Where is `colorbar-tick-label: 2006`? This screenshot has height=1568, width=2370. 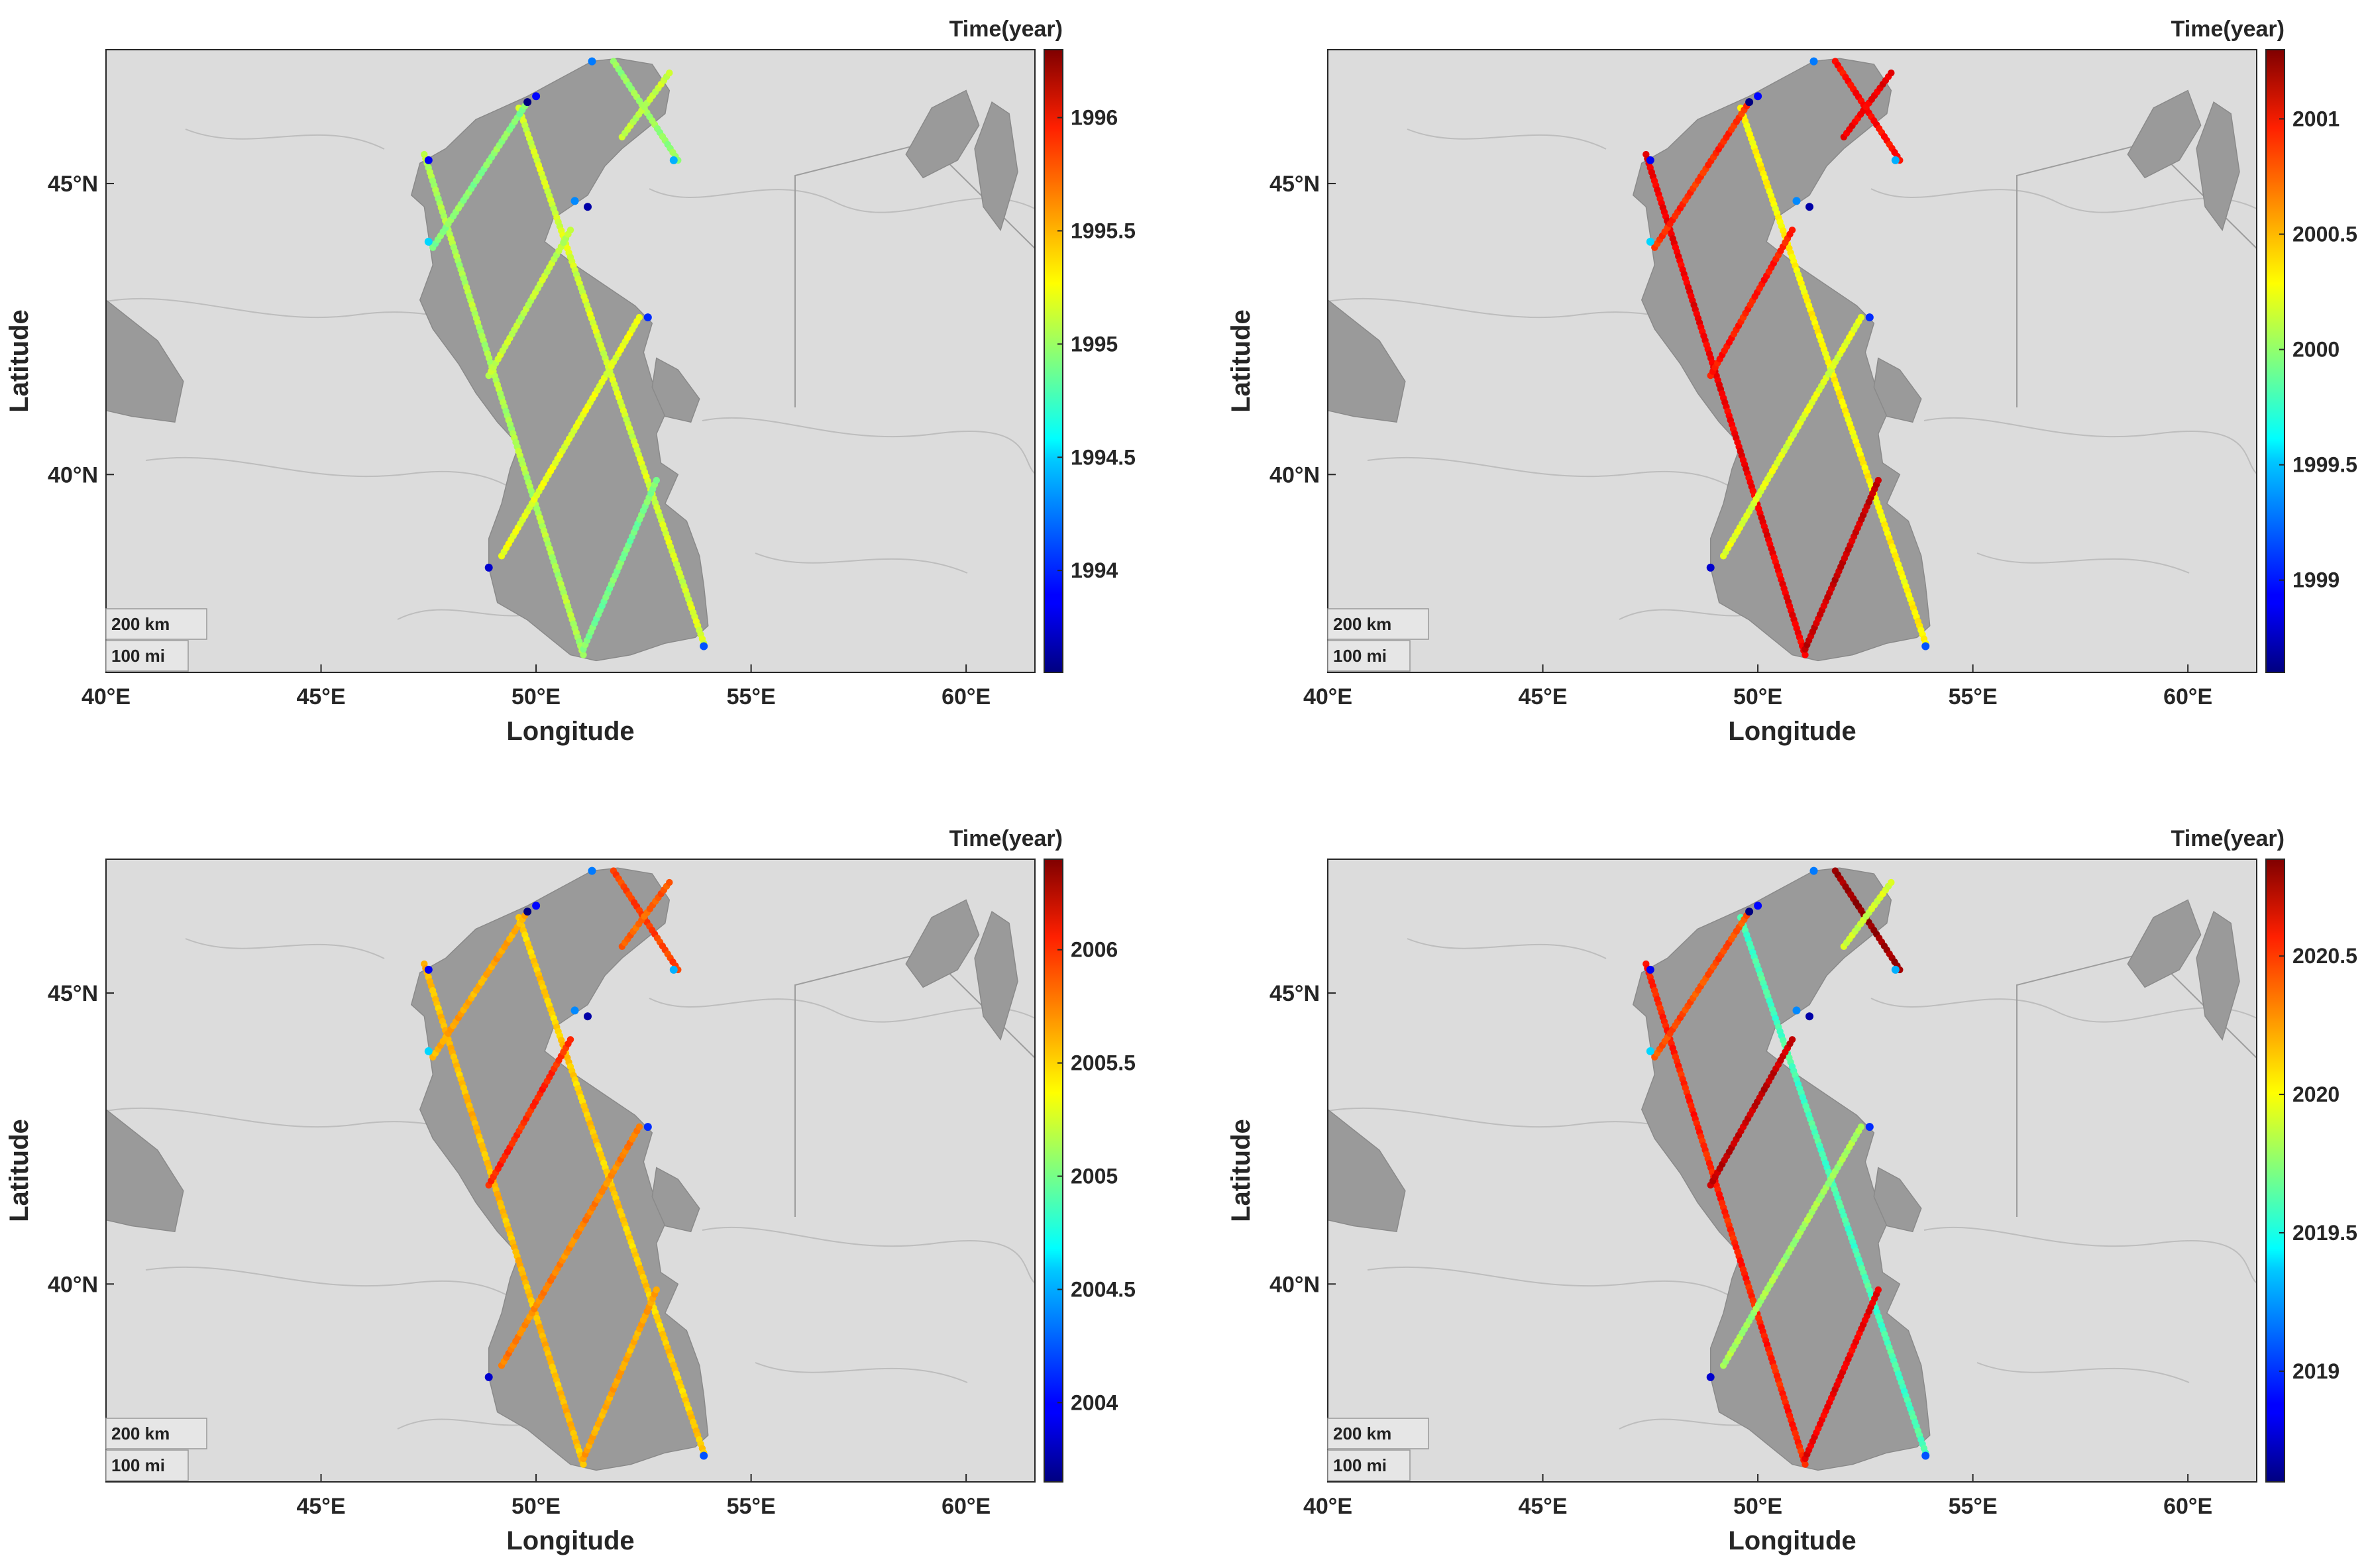
colorbar-tick-label: 2006 is located at coordinates (1094, 950).